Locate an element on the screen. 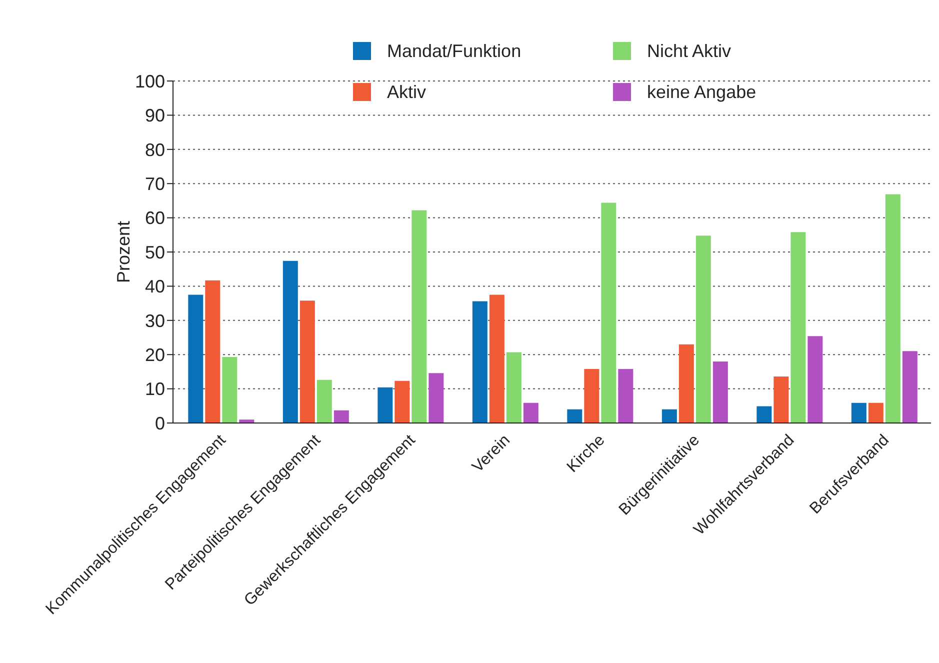 The image size is (939, 663). y-tick-label: 100 is located at coordinates (149, 81).